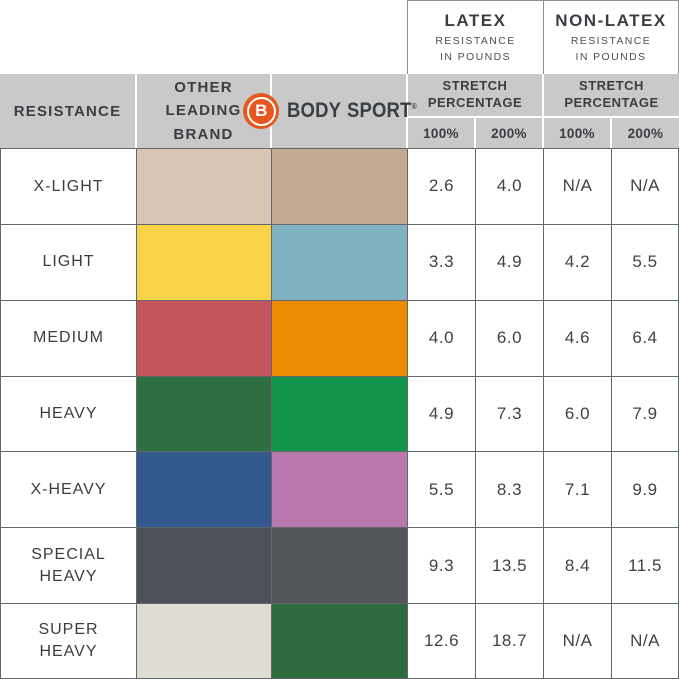  I want to click on latex-200-value: 13.5, so click(509, 565).